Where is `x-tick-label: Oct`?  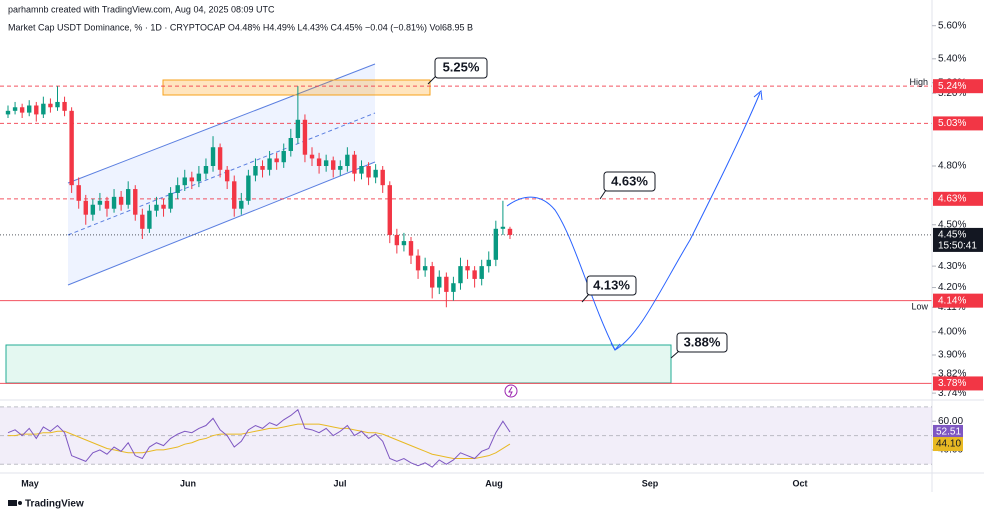 x-tick-label: Oct is located at coordinates (799, 483).